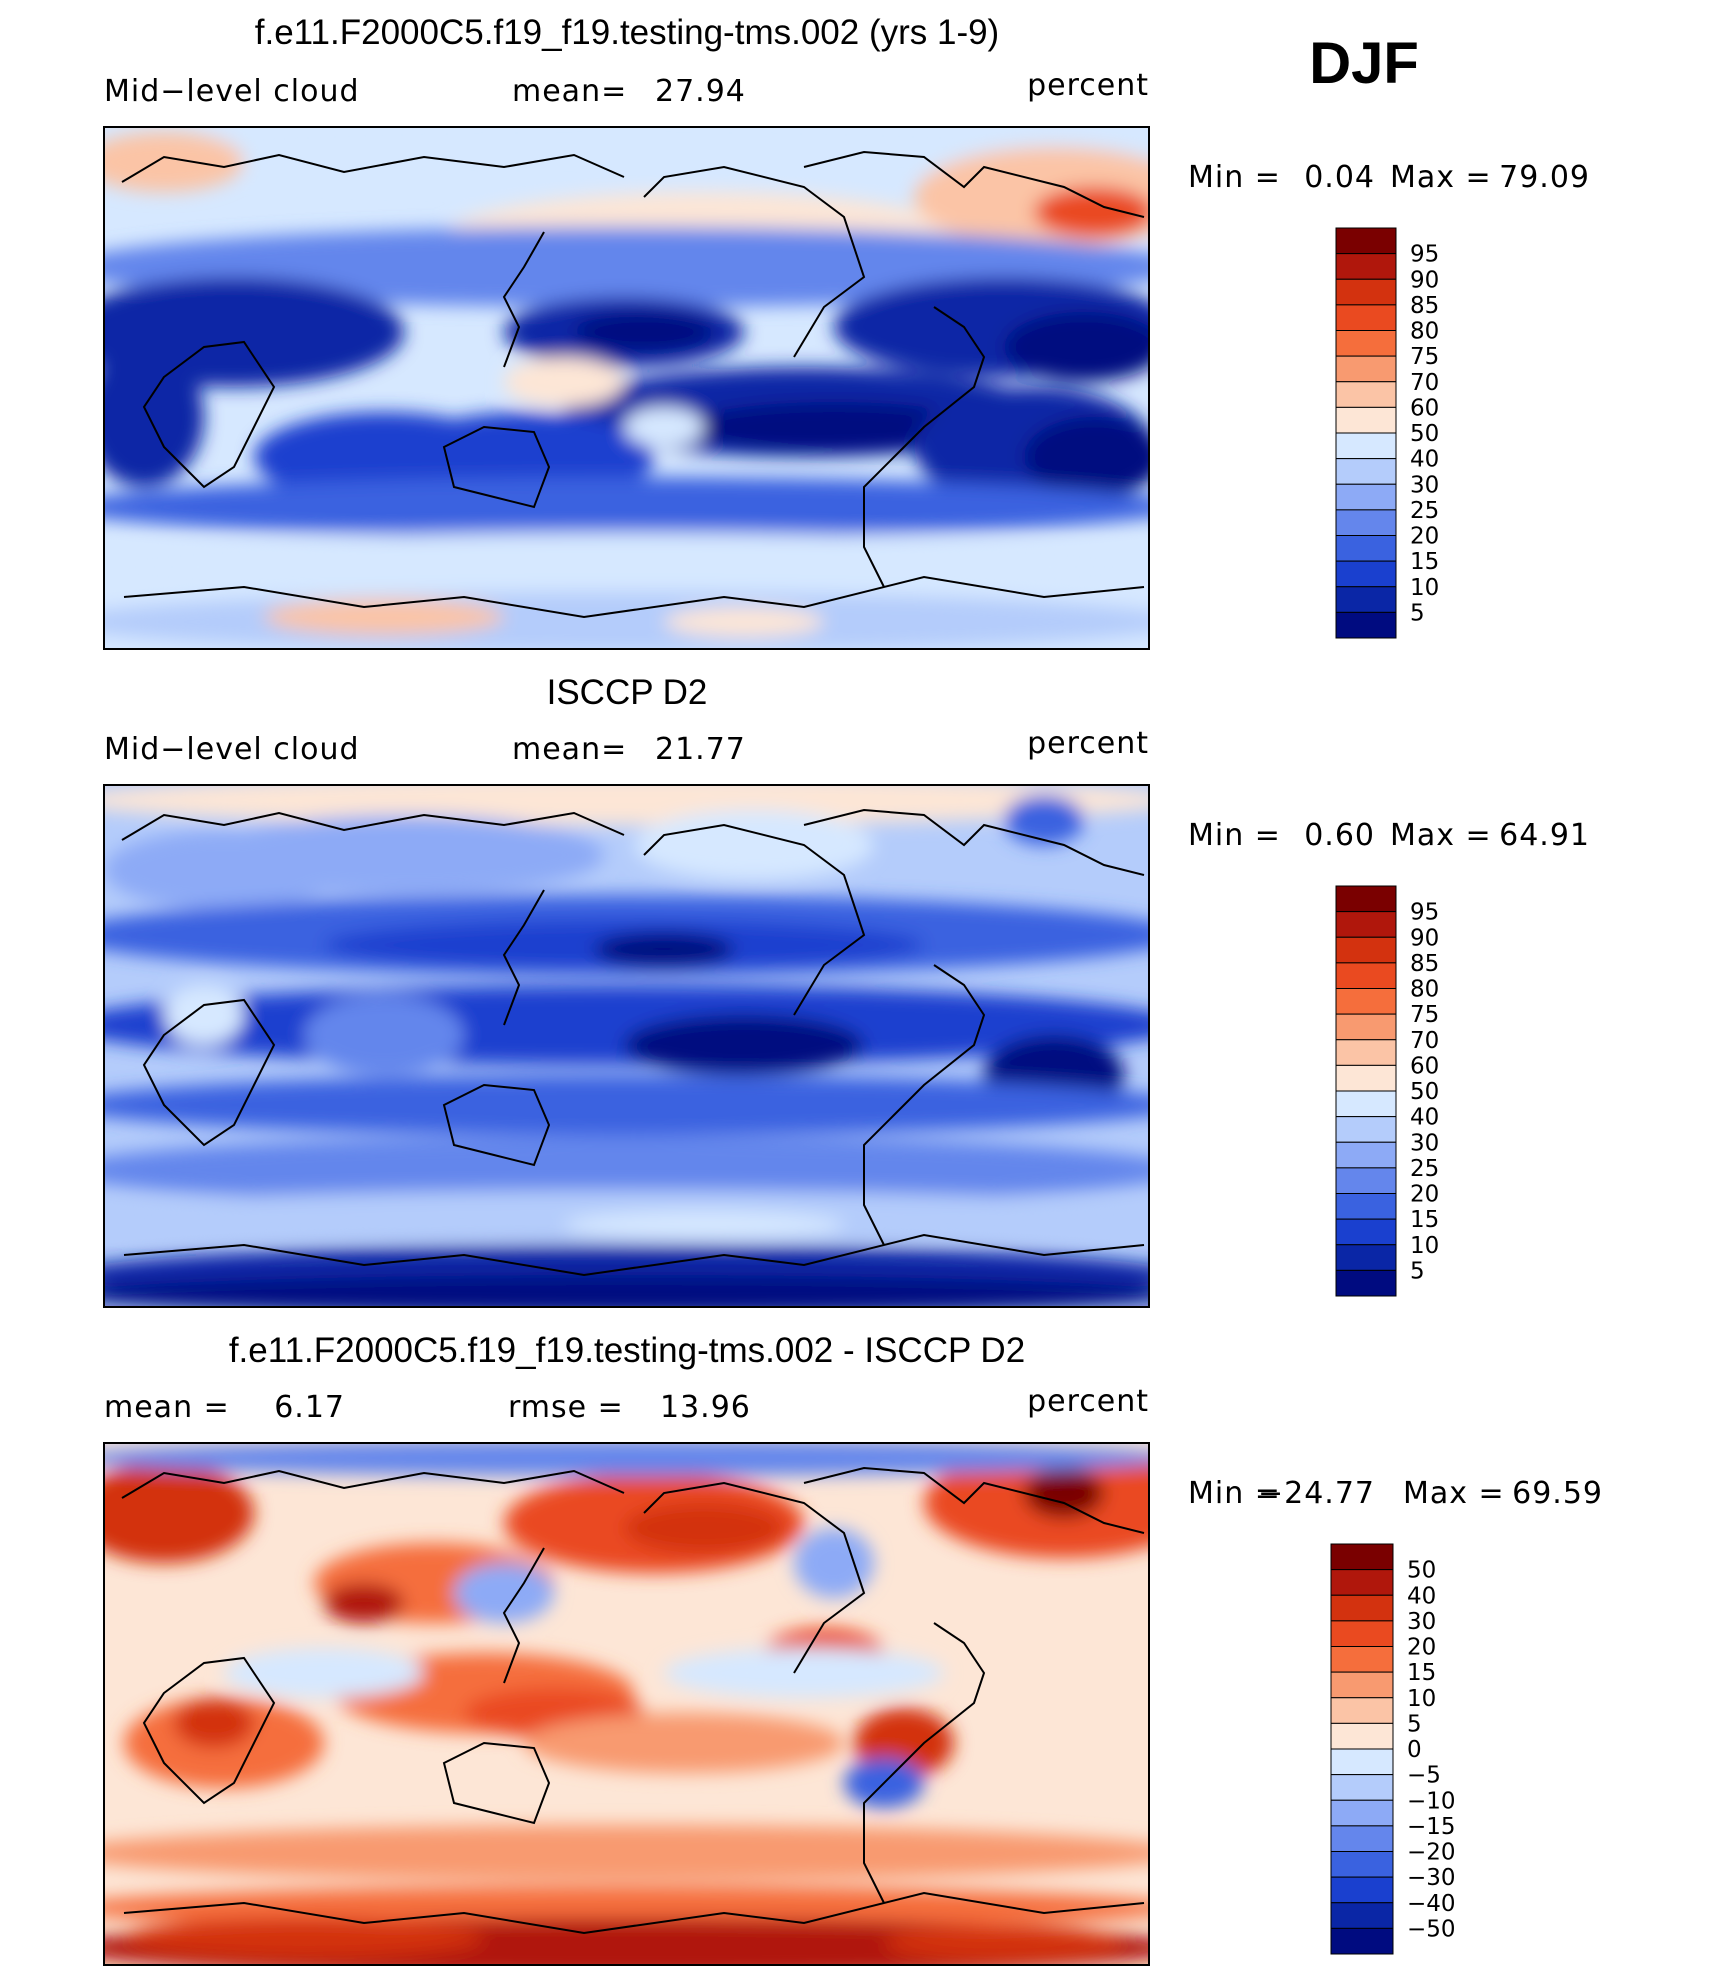 This screenshot has height=1975, width=1710. Describe the element at coordinates (1431, 1853) in the screenshot. I see `colorbar-tick-label: −20` at that location.